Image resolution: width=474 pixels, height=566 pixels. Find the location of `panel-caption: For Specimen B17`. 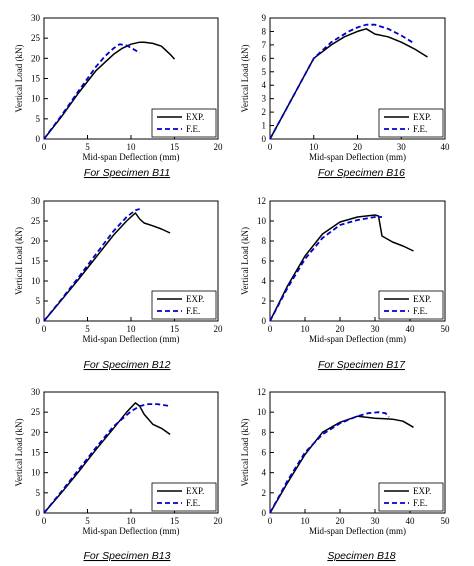

panel-caption: For Specimen B17 is located at coordinates (362, 365).